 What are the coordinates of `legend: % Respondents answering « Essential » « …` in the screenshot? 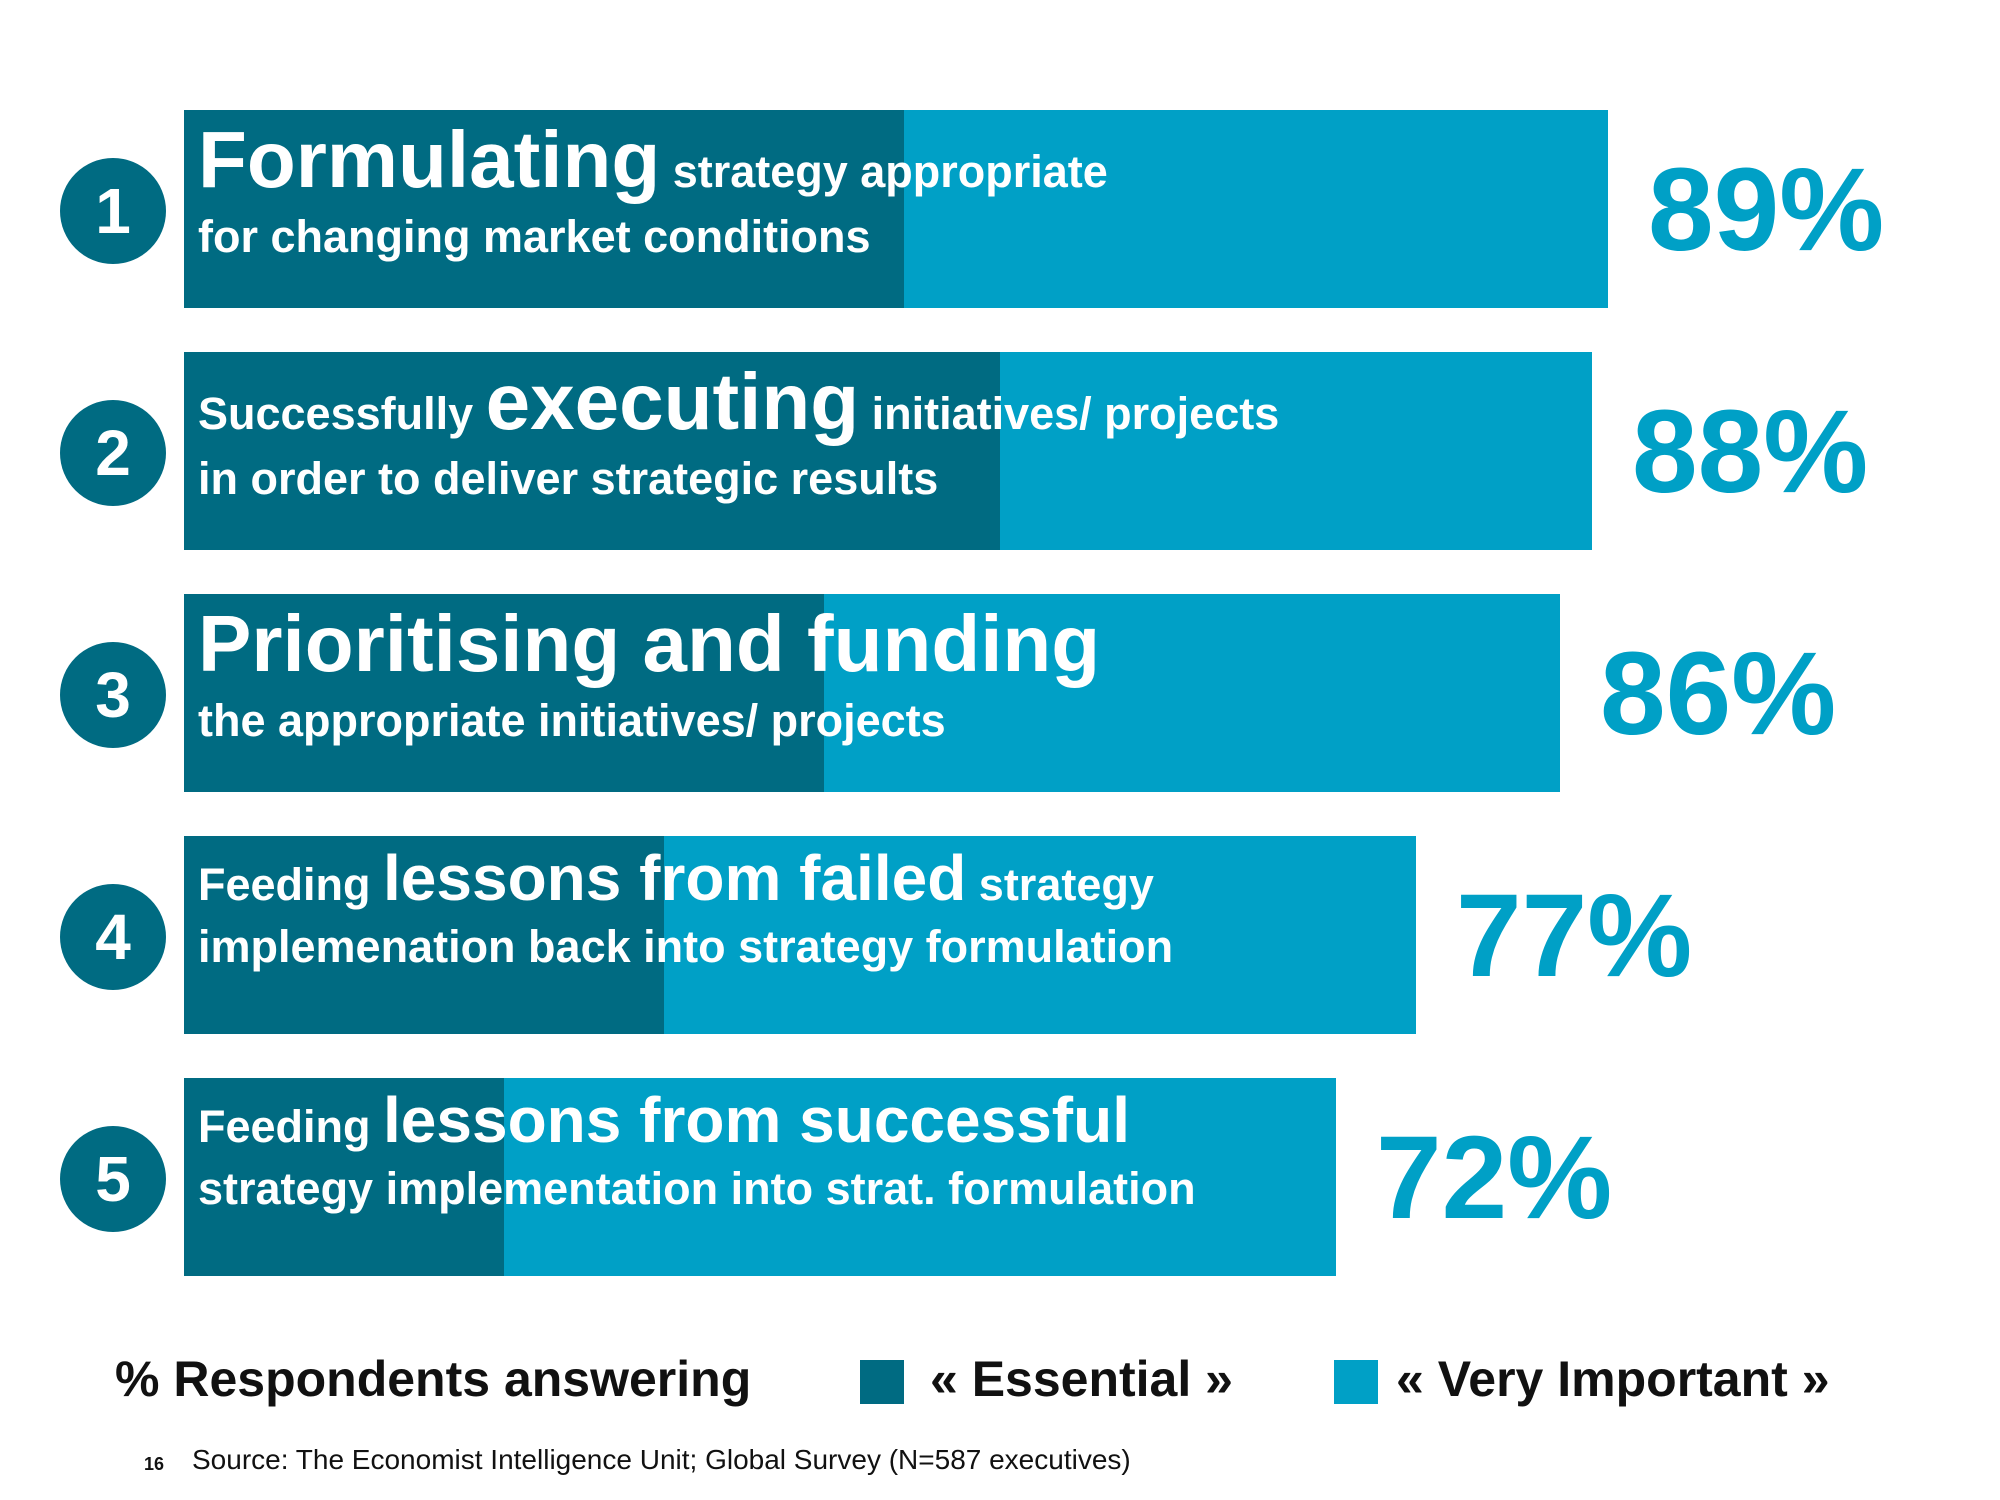 It's located at (1000, 1380).